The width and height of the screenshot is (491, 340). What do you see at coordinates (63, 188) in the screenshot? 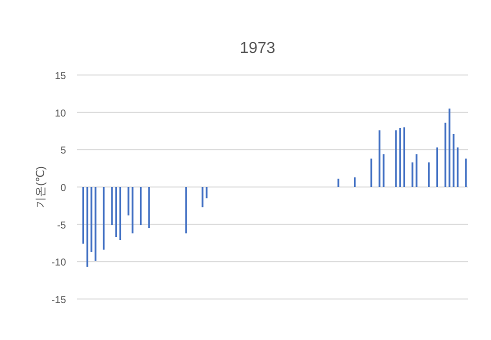
I see `y-tick-label: 0` at bounding box center [63, 188].